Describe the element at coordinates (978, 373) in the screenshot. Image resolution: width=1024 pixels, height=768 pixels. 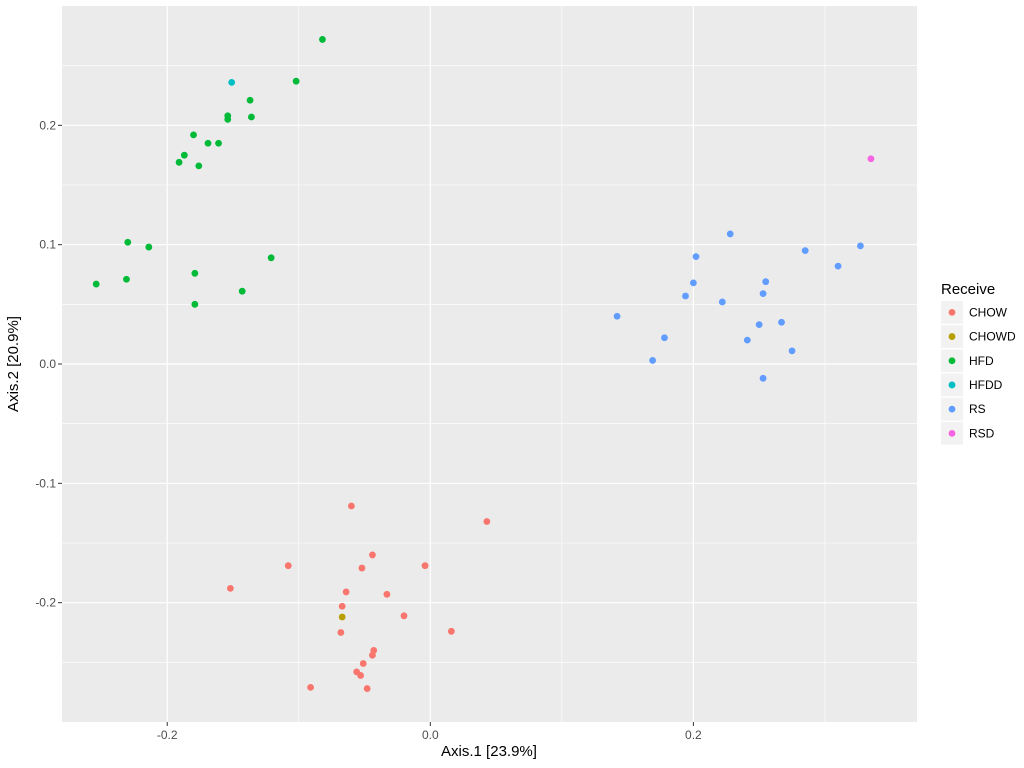
I see `legend-entries: CHOW CHOWD HFD HFDD RS RSD` at that location.